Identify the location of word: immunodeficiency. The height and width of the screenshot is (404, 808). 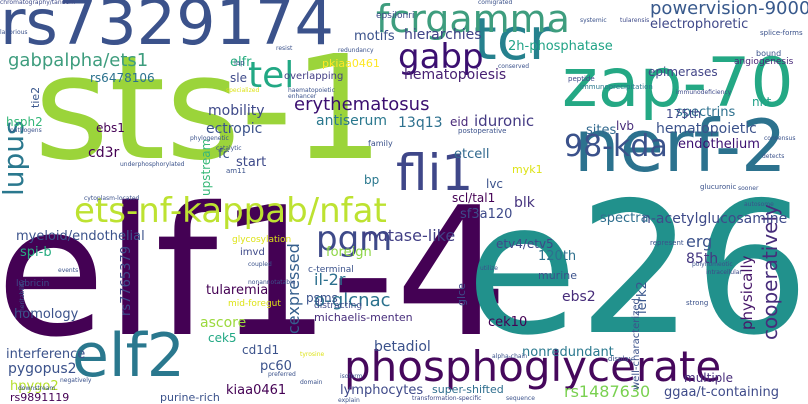
(704, 92).